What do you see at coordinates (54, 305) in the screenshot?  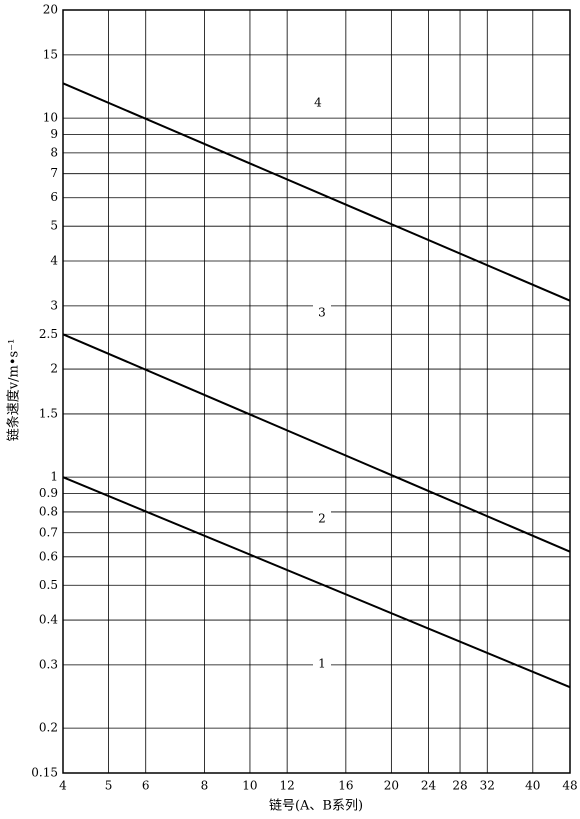 I see `y-tick-label: 3` at bounding box center [54, 305].